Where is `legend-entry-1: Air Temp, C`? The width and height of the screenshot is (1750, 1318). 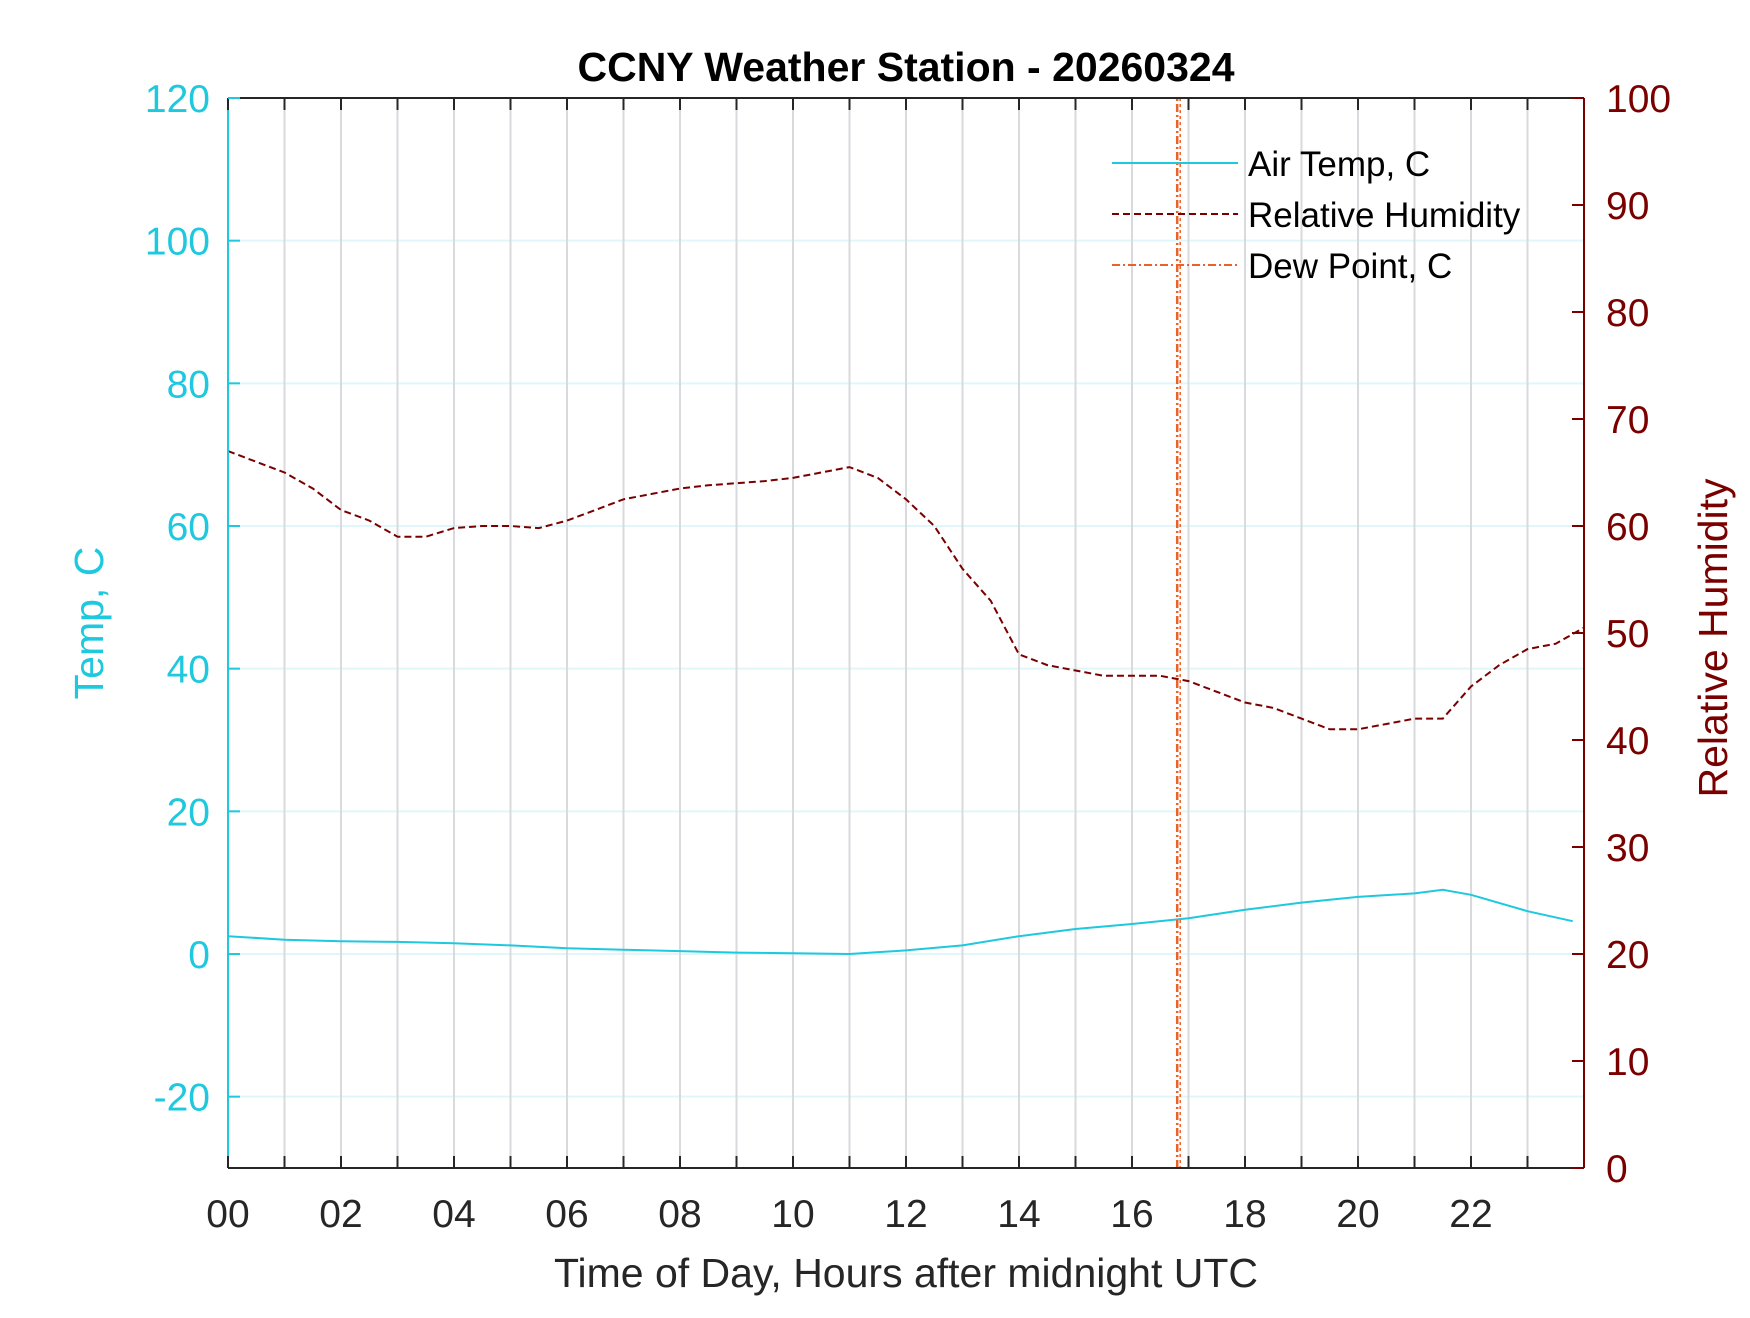
legend-entry-1: Air Temp, C is located at coordinates (1339, 164).